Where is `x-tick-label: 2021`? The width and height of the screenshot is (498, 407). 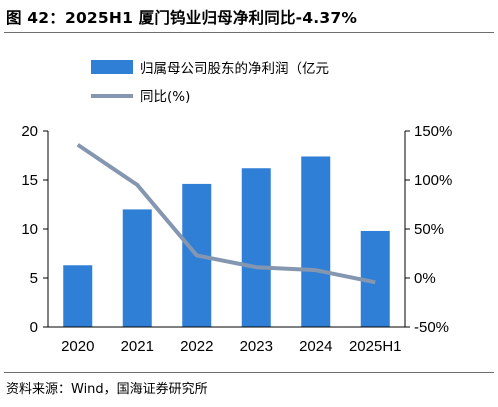
x-tick-label: 2021 is located at coordinates (137, 346).